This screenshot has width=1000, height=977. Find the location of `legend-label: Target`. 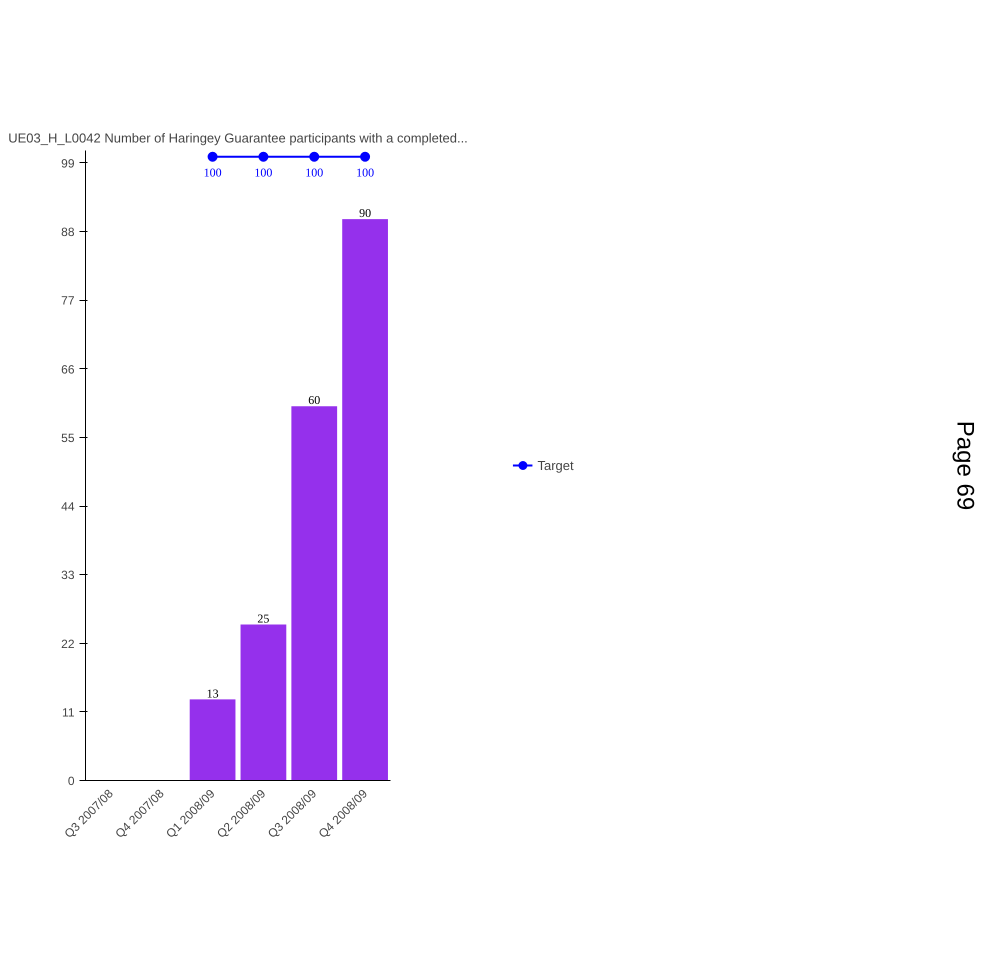

legend-label: Target is located at coordinates (555, 465).